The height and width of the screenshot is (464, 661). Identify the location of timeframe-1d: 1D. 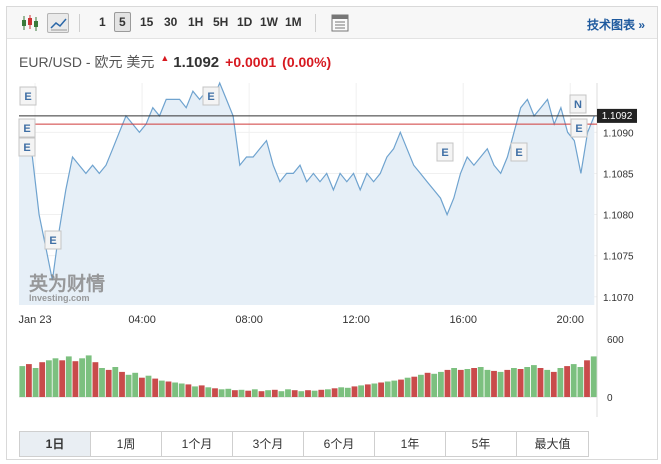
(245, 22).